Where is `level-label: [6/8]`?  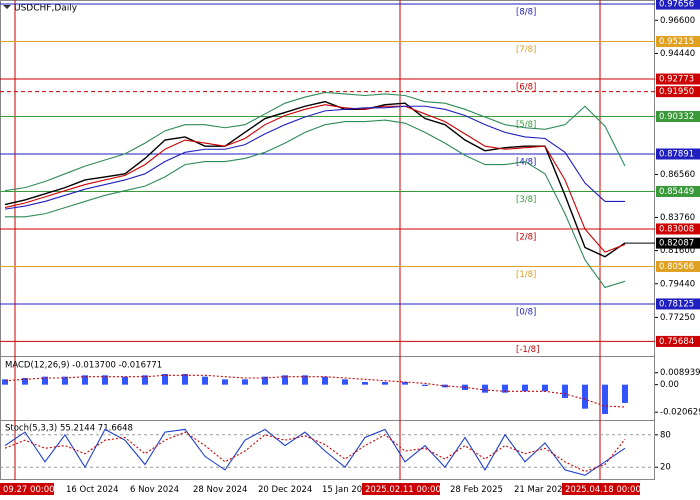
level-label: [6/8] is located at coordinates (526, 88).